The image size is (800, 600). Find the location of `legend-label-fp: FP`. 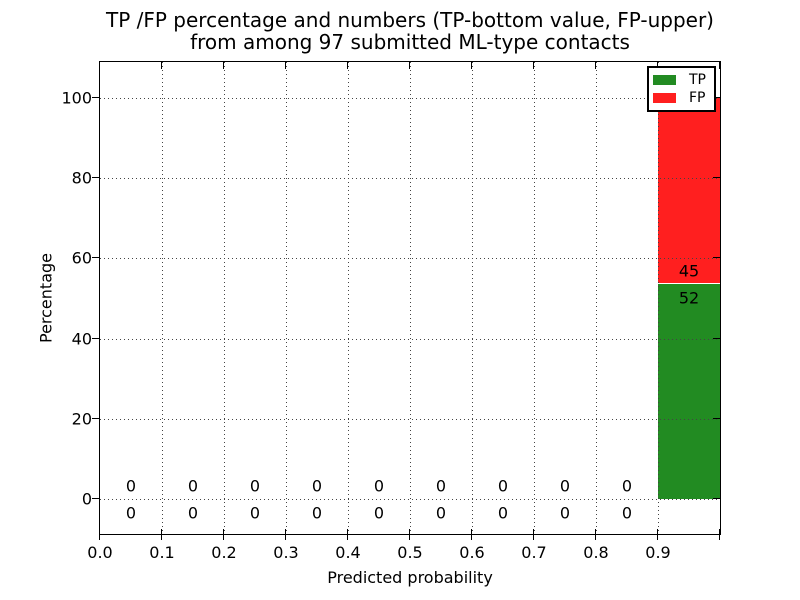

legend-label-fp: FP is located at coordinates (697, 98).